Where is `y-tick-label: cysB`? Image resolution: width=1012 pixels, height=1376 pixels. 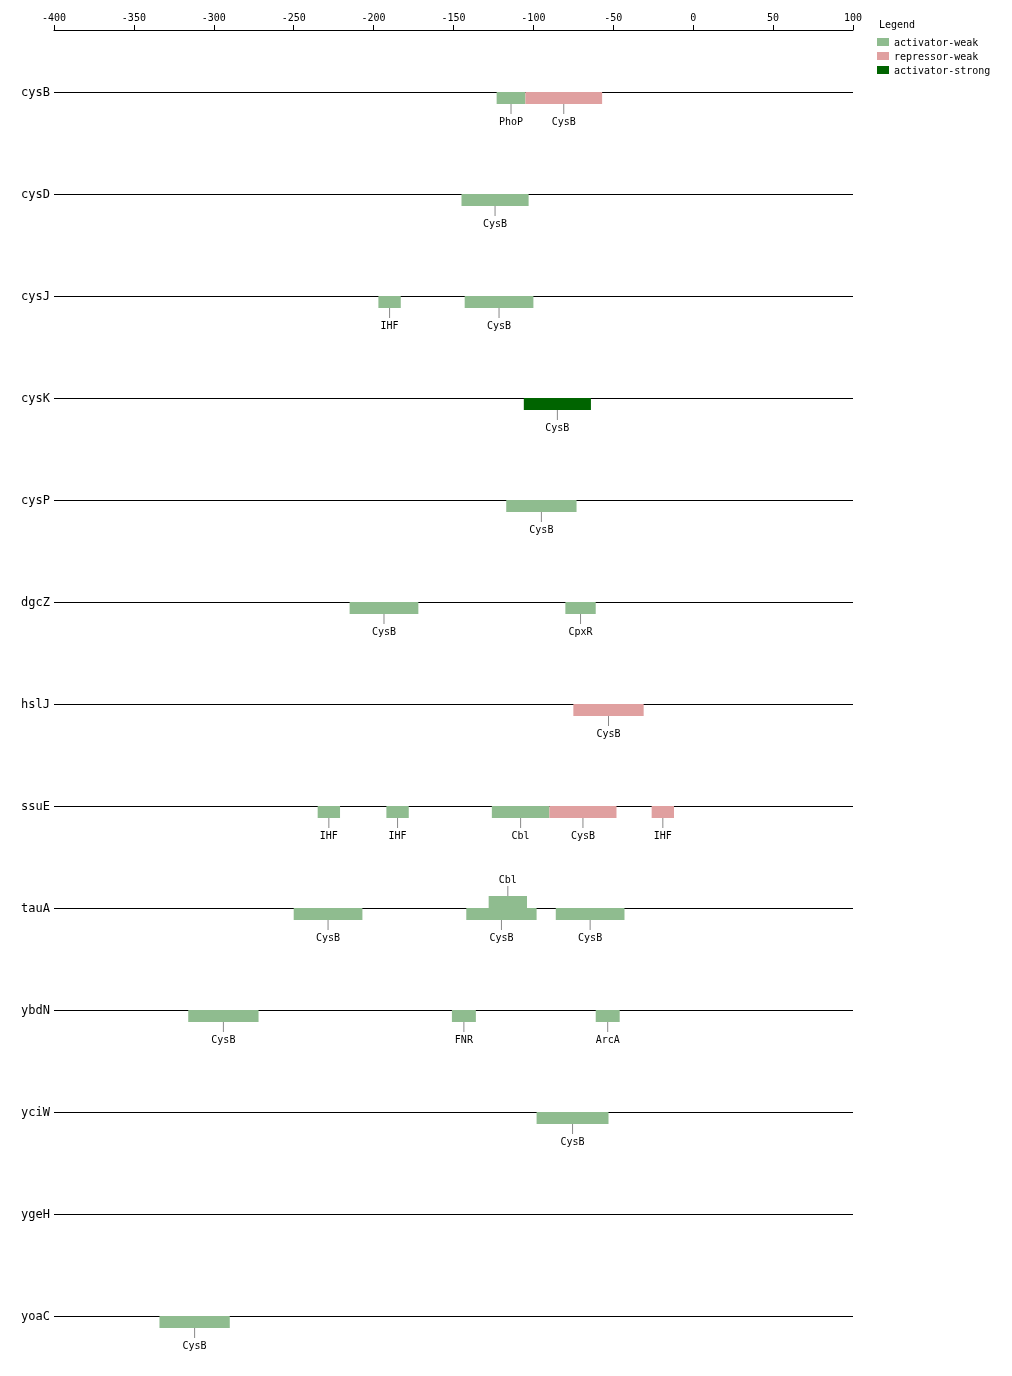 y-tick-label: cysB is located at coordinates (35, 92).